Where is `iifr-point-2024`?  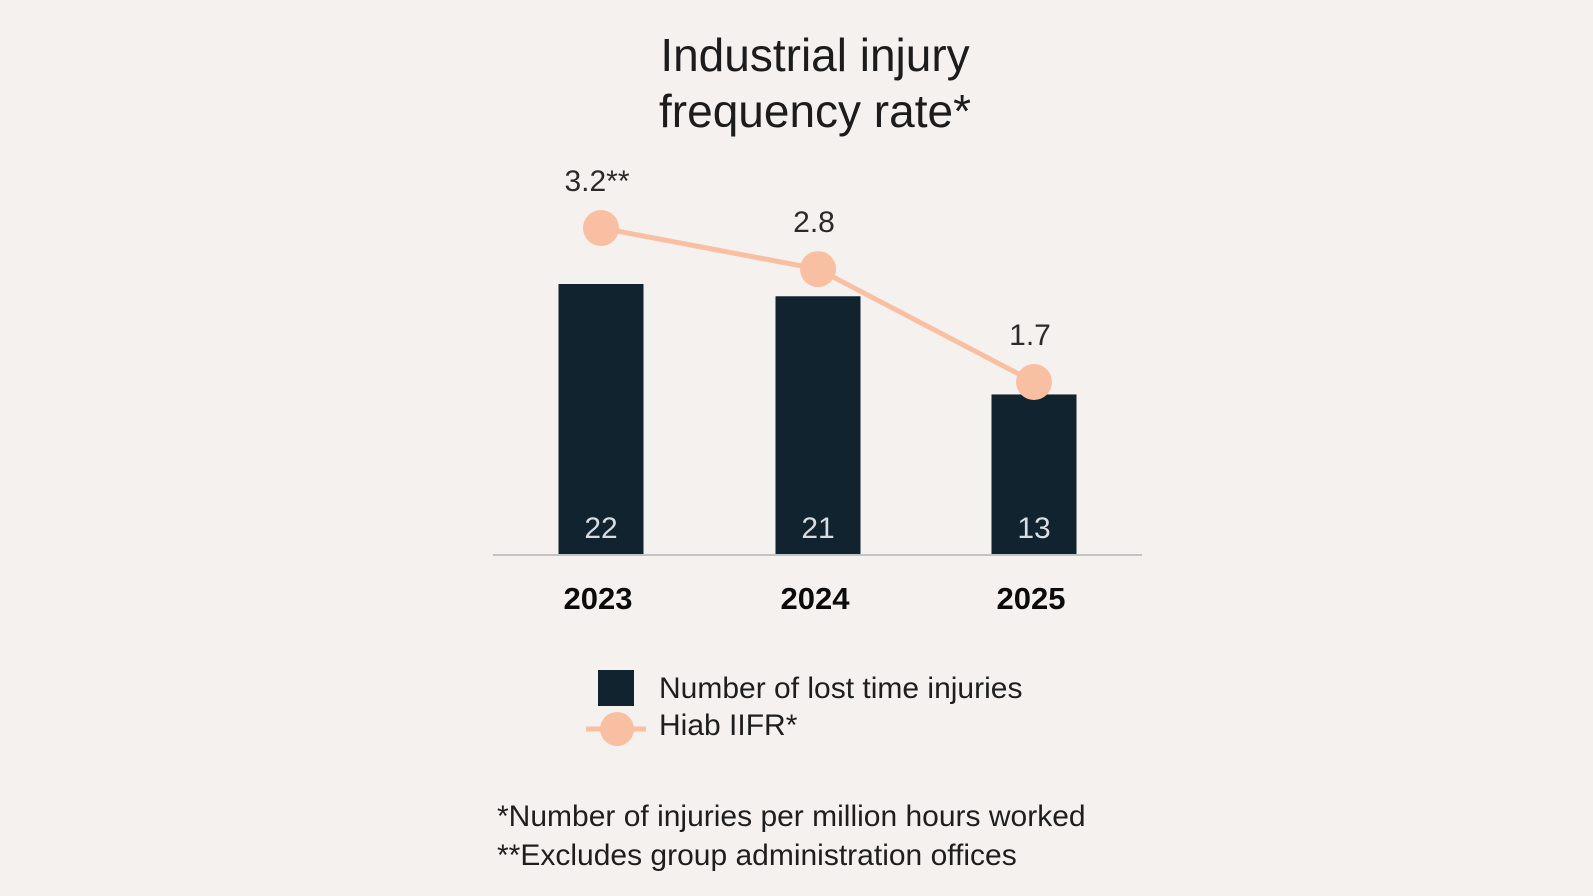
iifr-point-2024 is located at coordinates (818, 269).